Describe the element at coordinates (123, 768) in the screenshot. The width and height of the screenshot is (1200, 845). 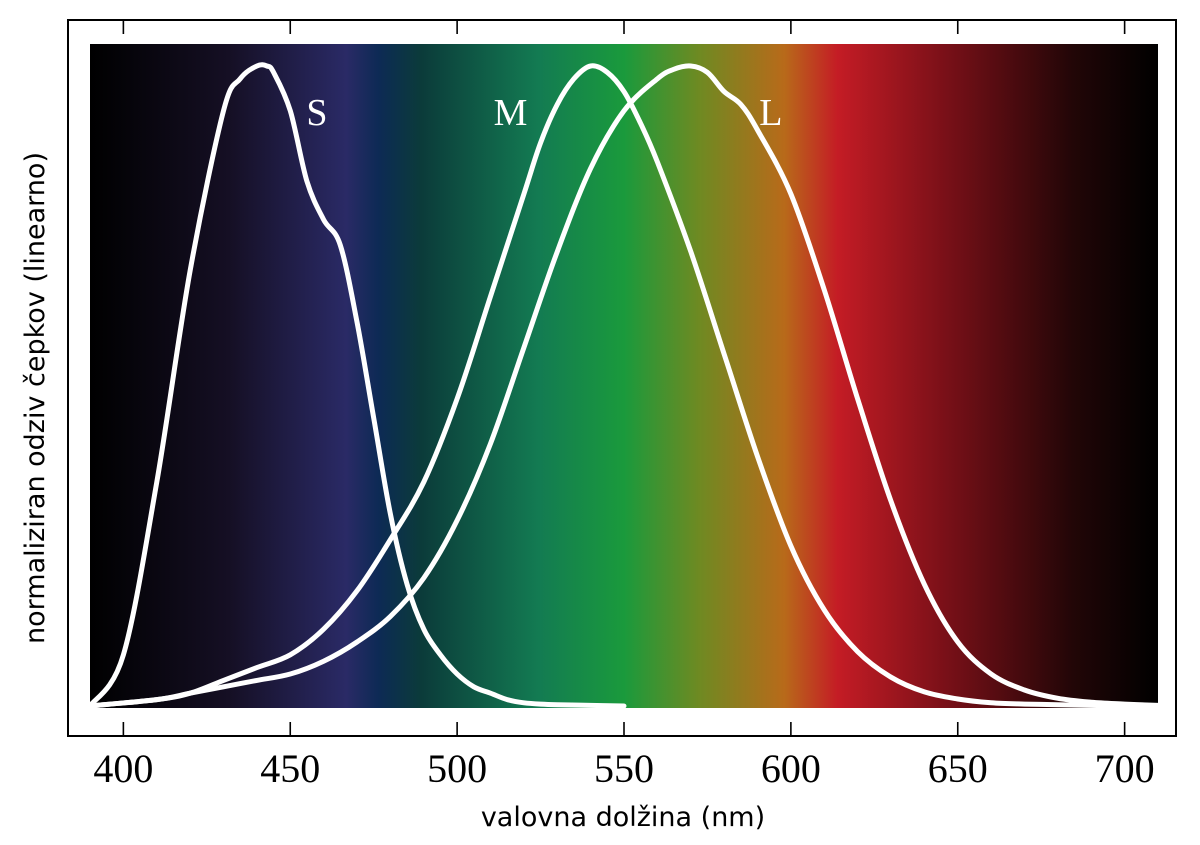
I see `x-tick-label: 400` at that location.